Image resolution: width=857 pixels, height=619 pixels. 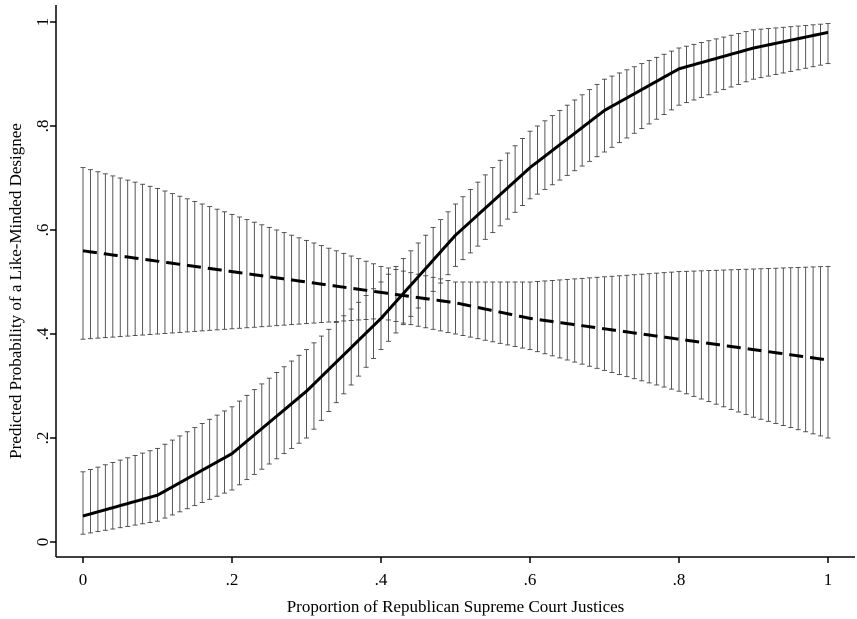 I want to click on x-tick-label: .8, so click(x=679, y=579).